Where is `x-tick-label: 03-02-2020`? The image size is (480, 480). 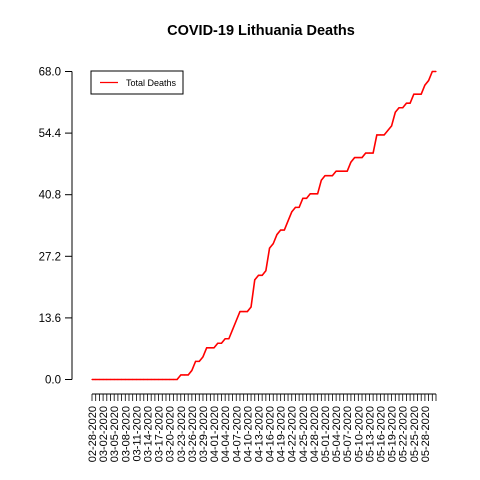 x-tick-label: 03-02-2020 is located at coordinates (104, 434).